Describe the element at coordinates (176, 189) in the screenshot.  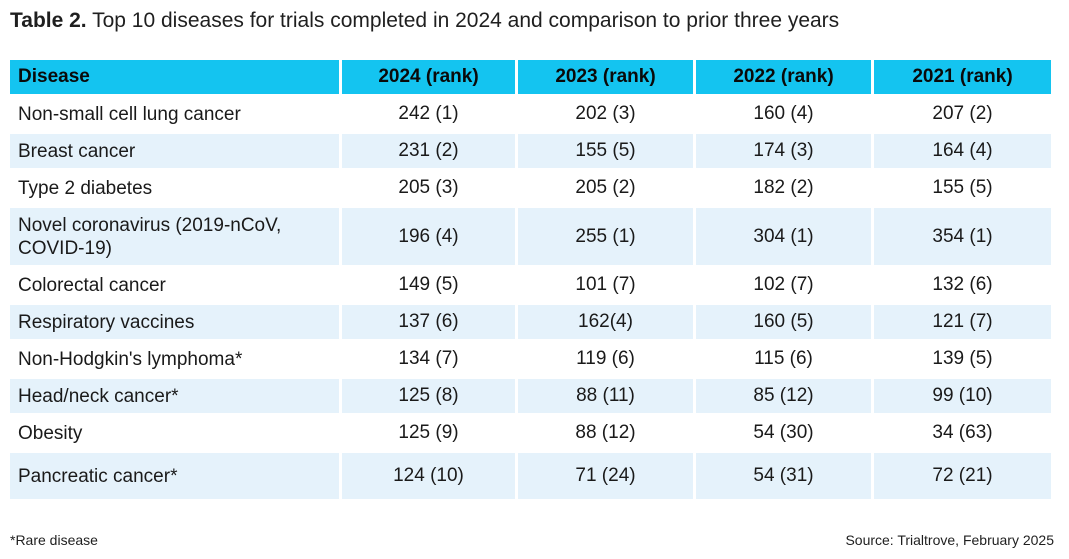
I see `disease-cell: Type 2 diabetes` at that location.